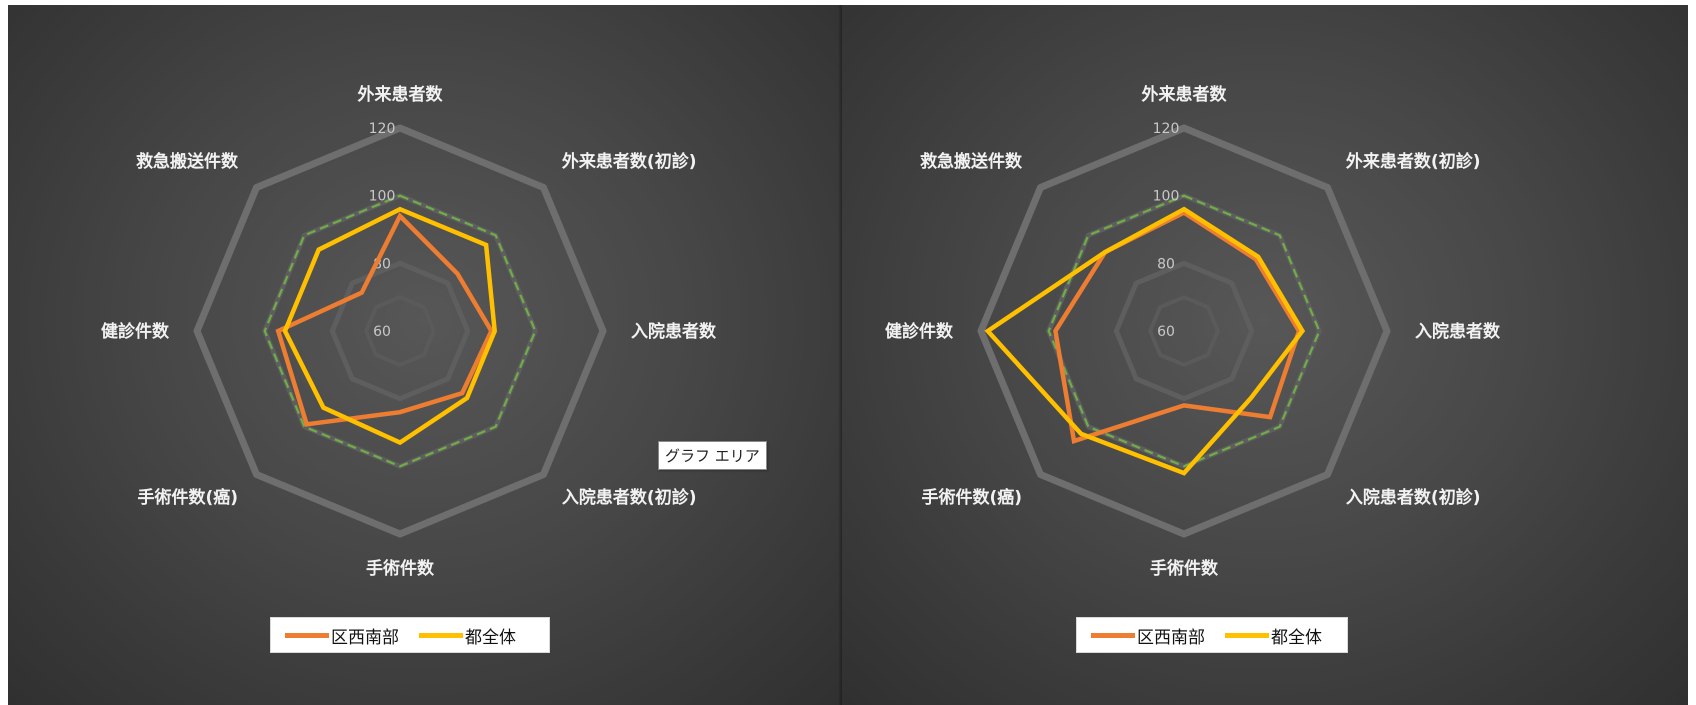 This screenshot has height=705, width=1696. Describe the element at coordinates (1166, 264) in the screenshot. I see `tick-label: 80` at that location.